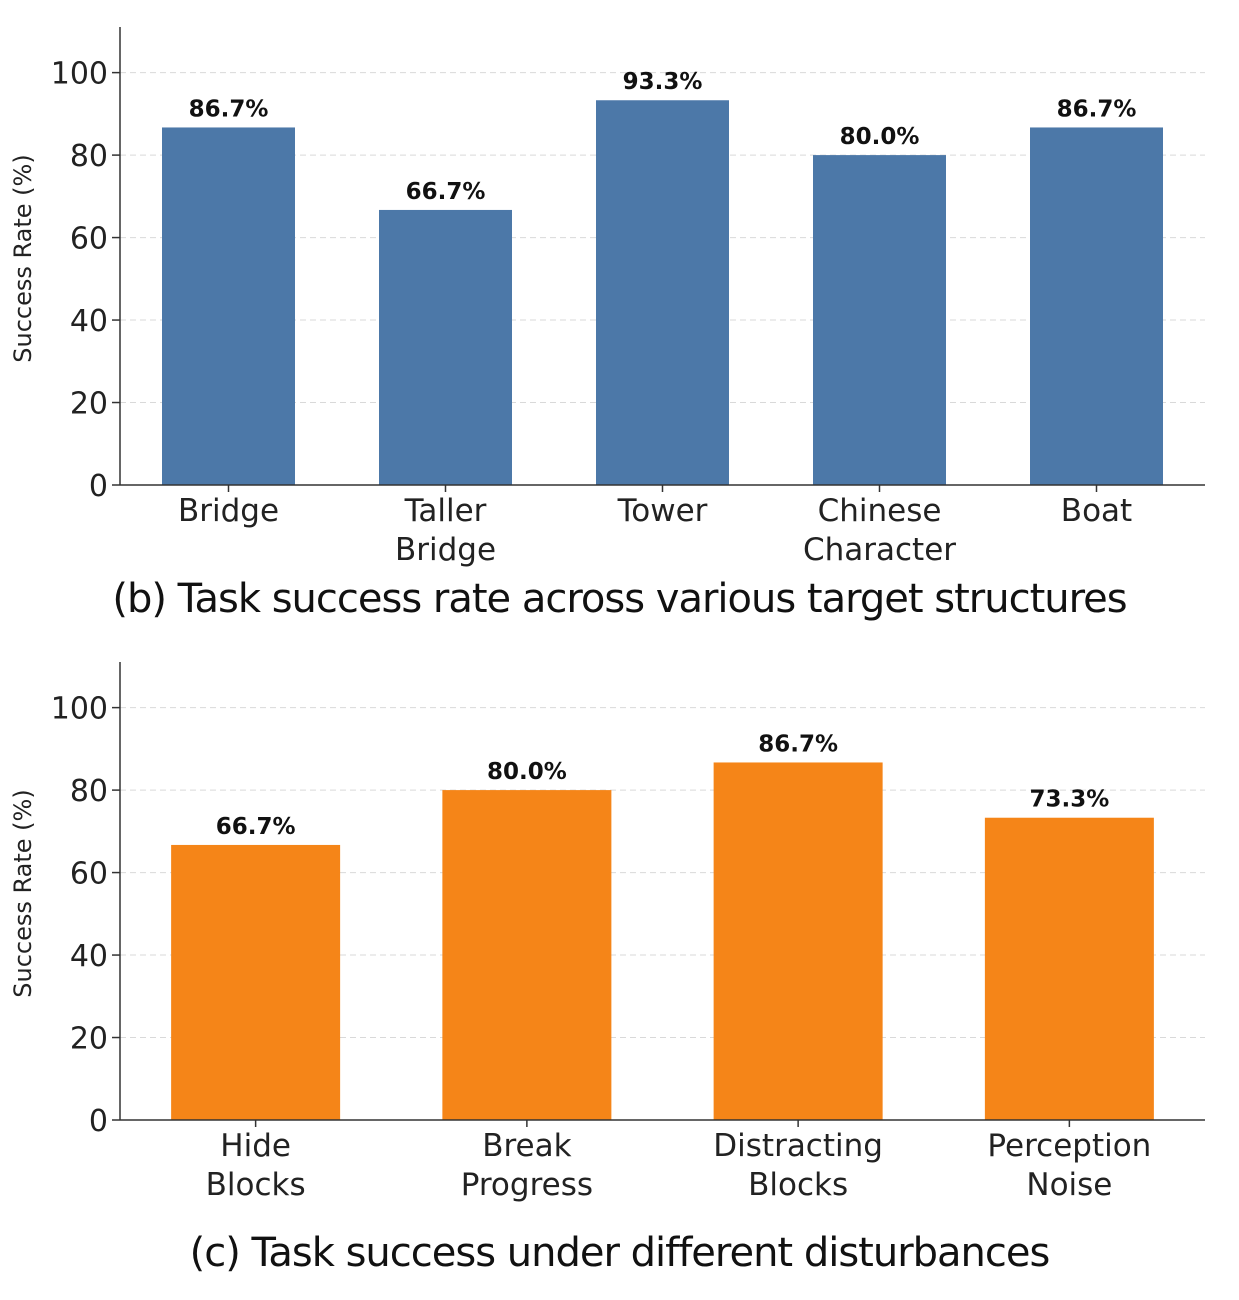  I want to click on chart-c-value-label: 86.7%, so click(798, 744).